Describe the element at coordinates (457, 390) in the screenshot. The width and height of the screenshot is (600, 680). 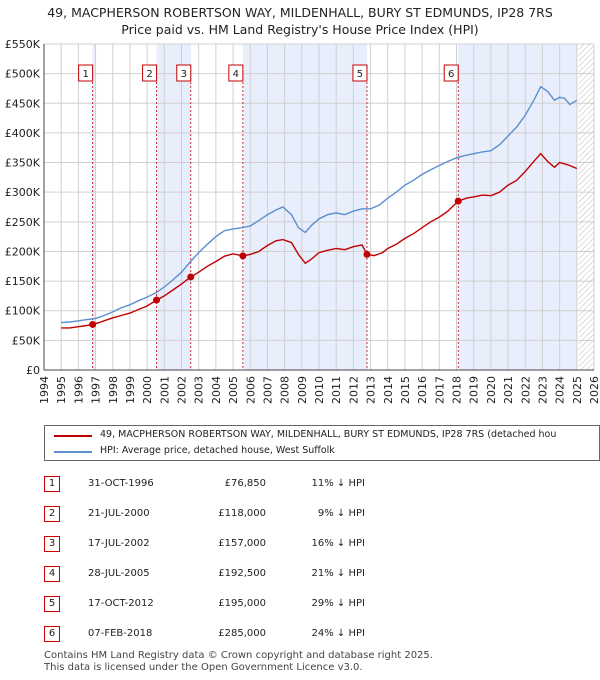
I see `x-tick-label: 2018` at that location.